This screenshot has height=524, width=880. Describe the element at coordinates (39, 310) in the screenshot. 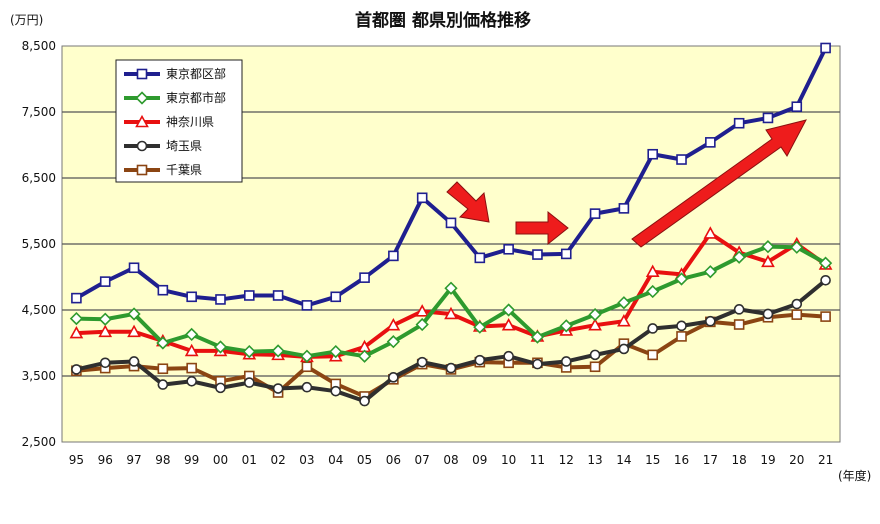

I see `y-tick-label: 4,500` at that location.